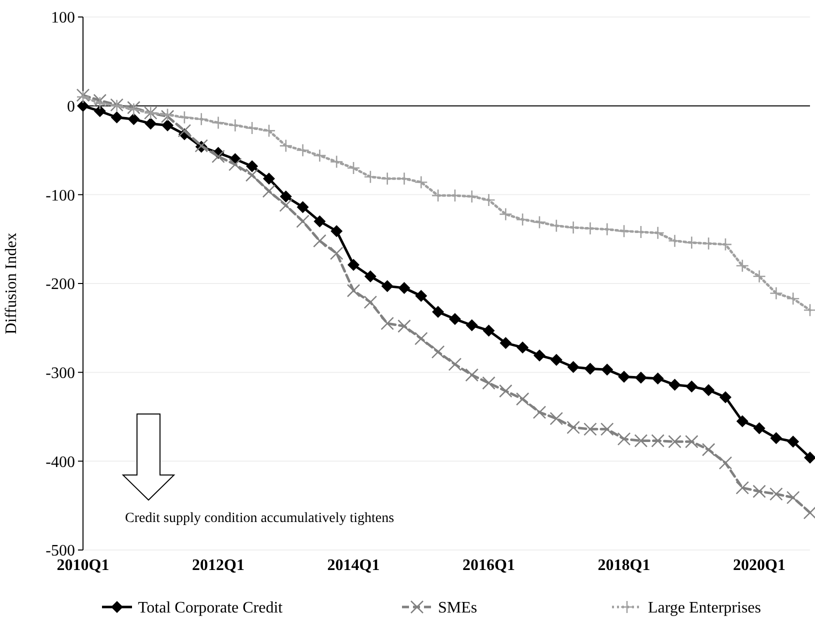  Describe the element at coordinates (488, 565) in the screenshot. I see `x-tick-label: 2016Q1` at that location.